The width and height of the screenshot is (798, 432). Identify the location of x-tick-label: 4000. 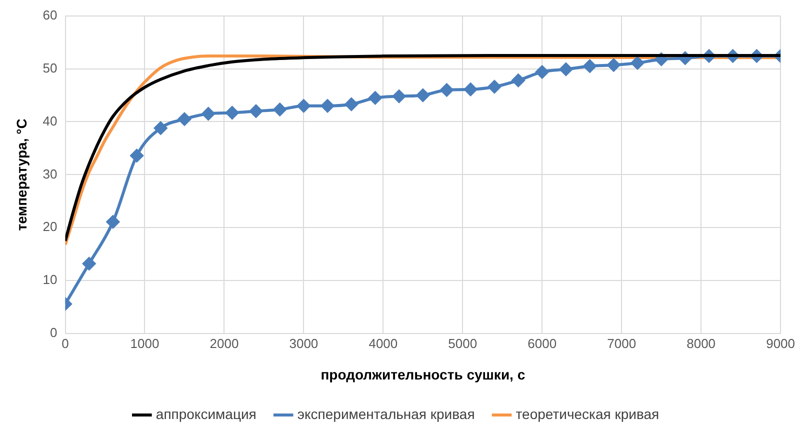
(383, 343).